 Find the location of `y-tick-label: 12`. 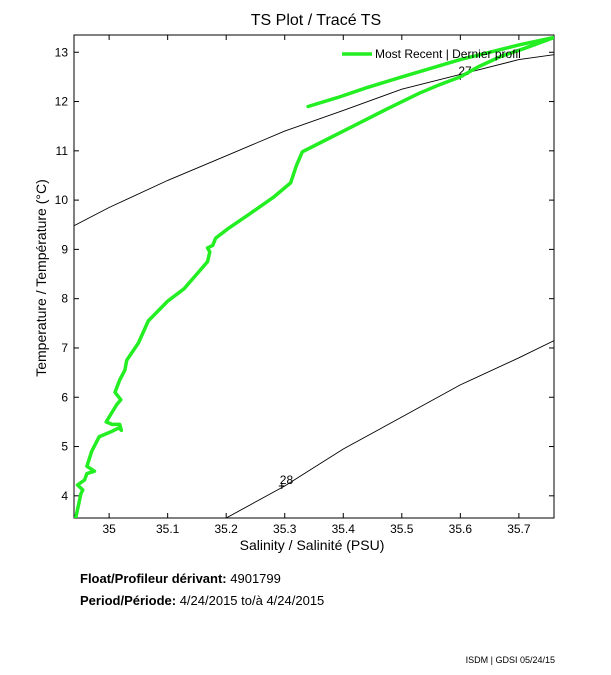

y-tick-label: 12 is located at coordinates (62, 102).